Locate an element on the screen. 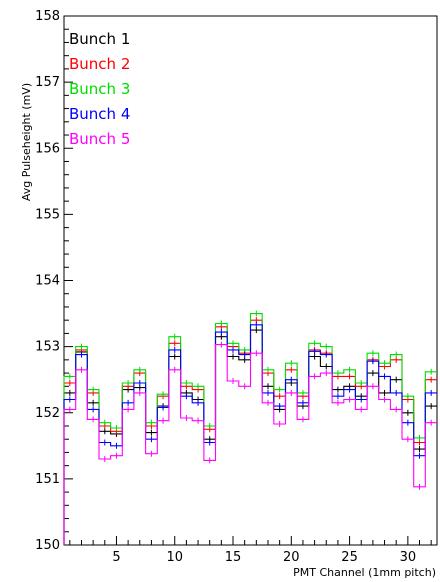 This screenshot has height=582, width=440. legend-entry: Bunch 5 is located at coordinates (99, 139).